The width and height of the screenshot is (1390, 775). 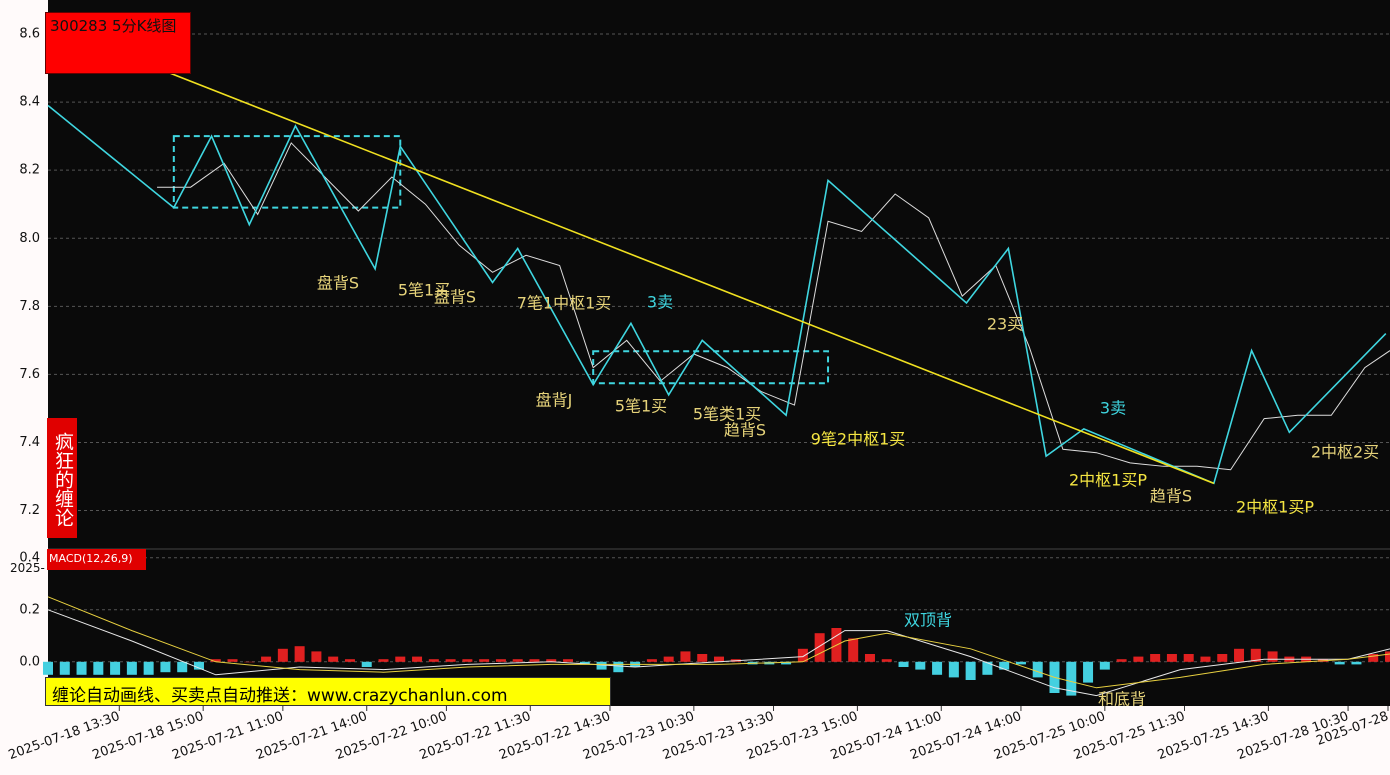 What do you see at coordinates (29, 374) in the screenshot?
I see `y-tick-label: 7.6` at bounding box center [29, 374].